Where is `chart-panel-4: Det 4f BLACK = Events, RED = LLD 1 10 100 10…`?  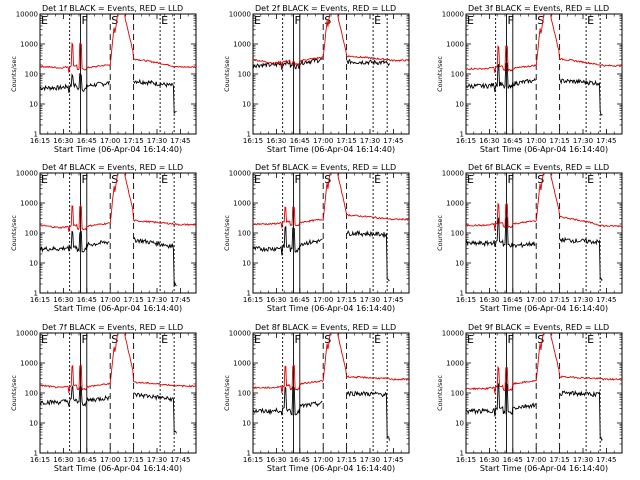
chart-panel-4: Det 4f BLACK = Events, RED = LLD 1 10 100 10… is located at coordinates (103, 238).